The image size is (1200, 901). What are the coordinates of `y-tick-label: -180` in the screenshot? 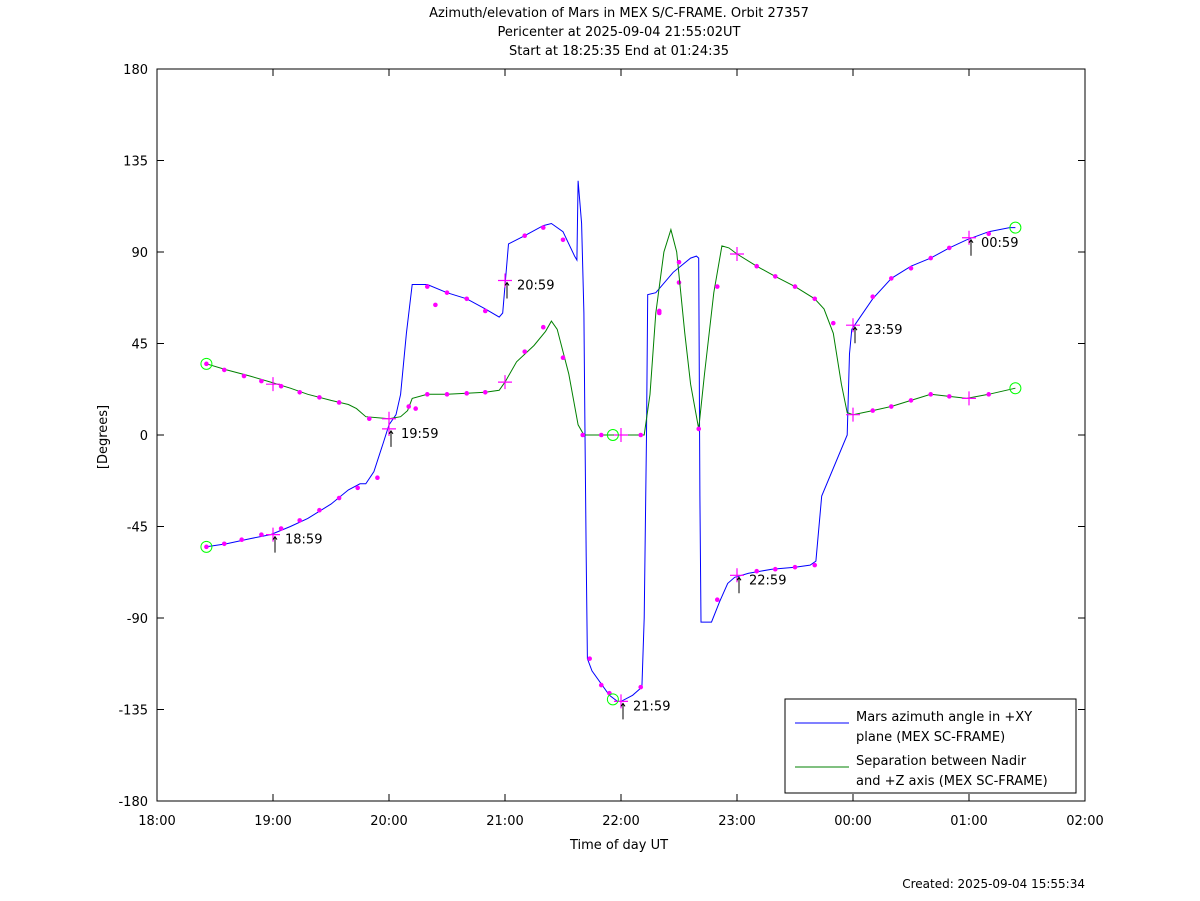 It's located at (133, 802).